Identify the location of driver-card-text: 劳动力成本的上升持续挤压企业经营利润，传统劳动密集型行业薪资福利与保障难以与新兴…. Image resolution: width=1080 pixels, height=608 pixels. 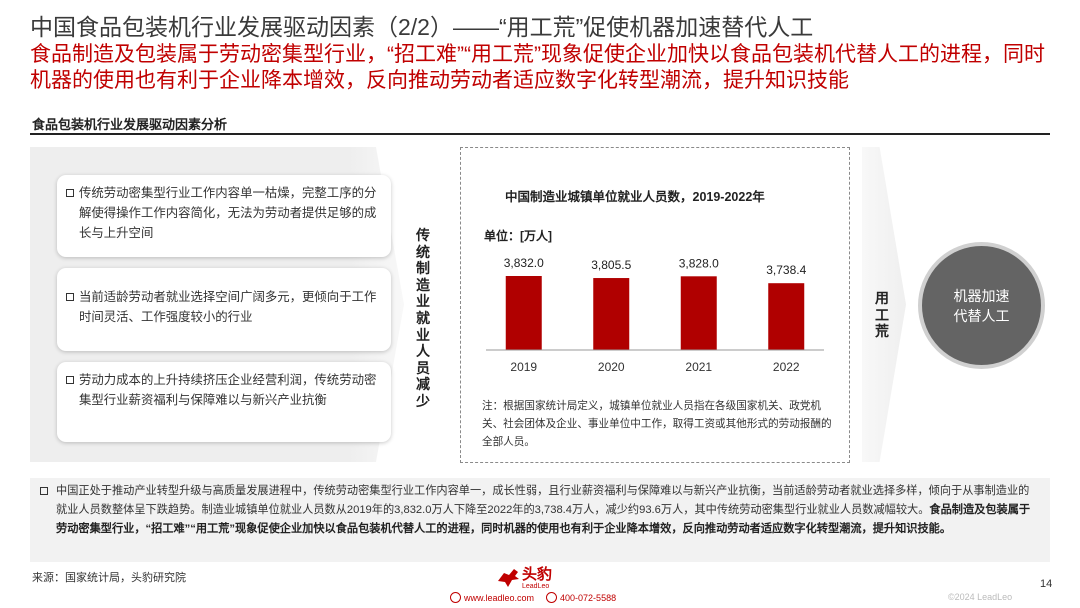
(228, 390).